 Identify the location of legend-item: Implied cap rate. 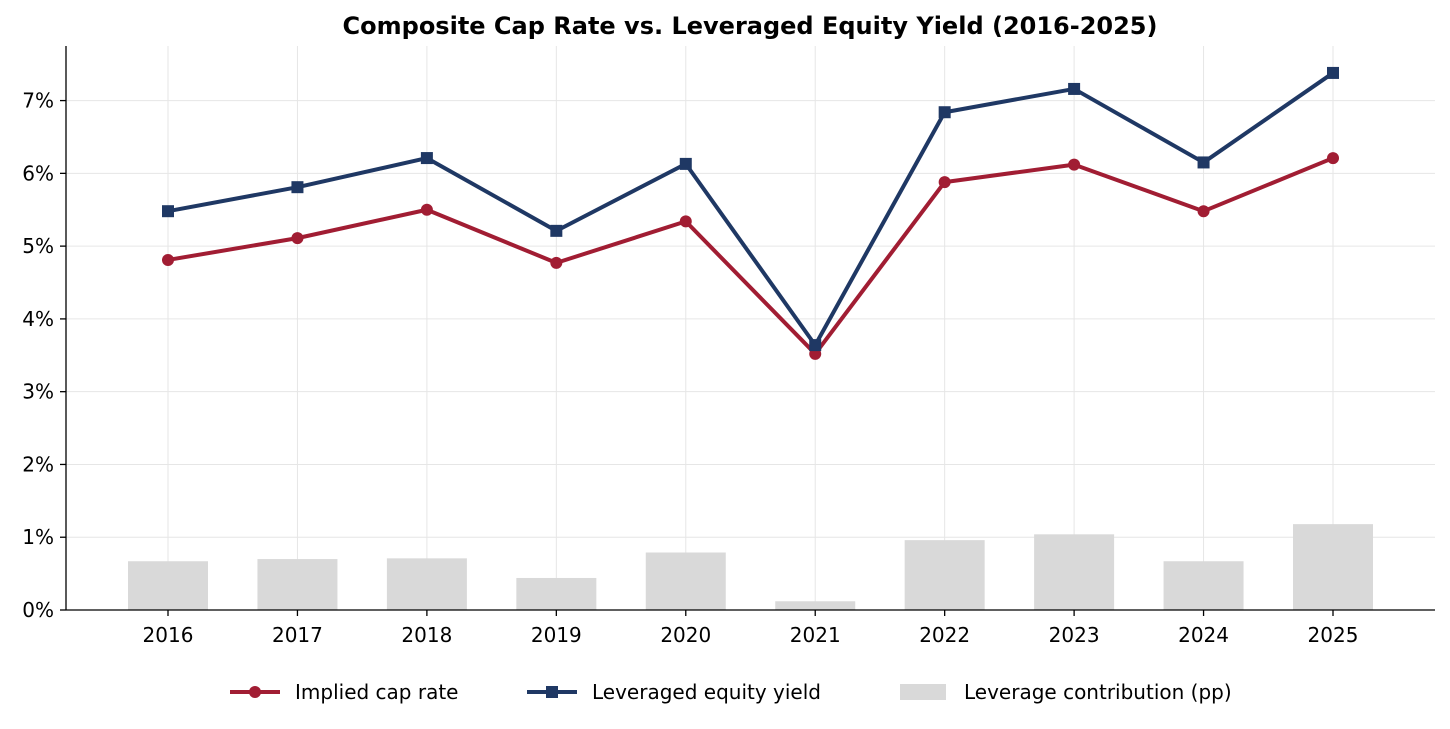
(344, 692).